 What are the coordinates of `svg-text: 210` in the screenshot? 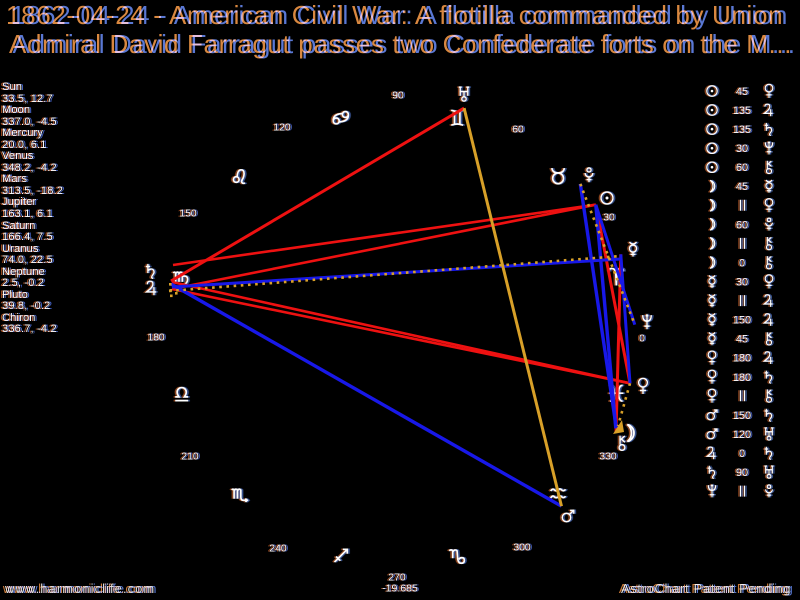 It's located at (190, 457).